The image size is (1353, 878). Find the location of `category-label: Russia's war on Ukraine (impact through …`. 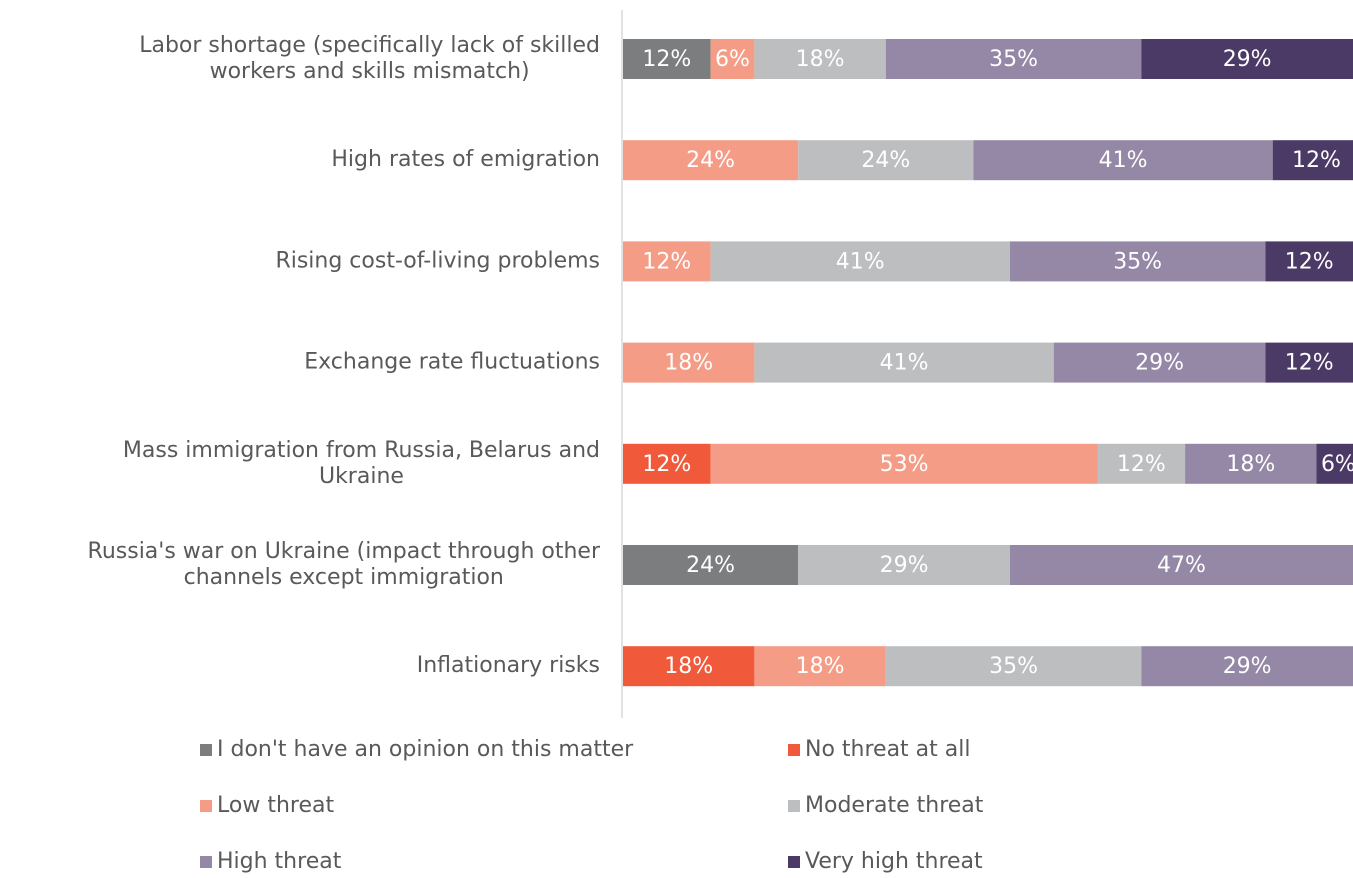

category-label: Russia's war on Ukraine (impact through … is located at coordinates (344, 551).